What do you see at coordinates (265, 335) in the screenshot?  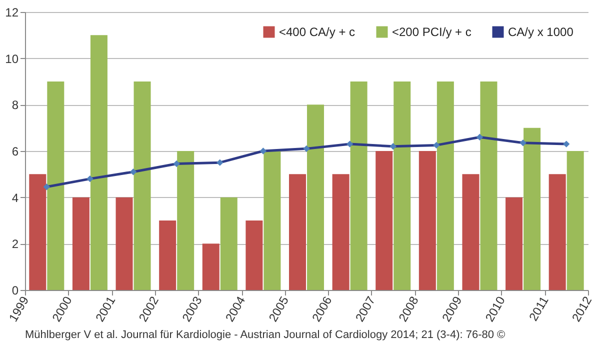 I see `text: Mühlberger V et al. Journal für Kardiologie - Austrian Journal of Cardiology 2014; 21 (3-4): 76-80 ©` at bounding box center [265, 335].